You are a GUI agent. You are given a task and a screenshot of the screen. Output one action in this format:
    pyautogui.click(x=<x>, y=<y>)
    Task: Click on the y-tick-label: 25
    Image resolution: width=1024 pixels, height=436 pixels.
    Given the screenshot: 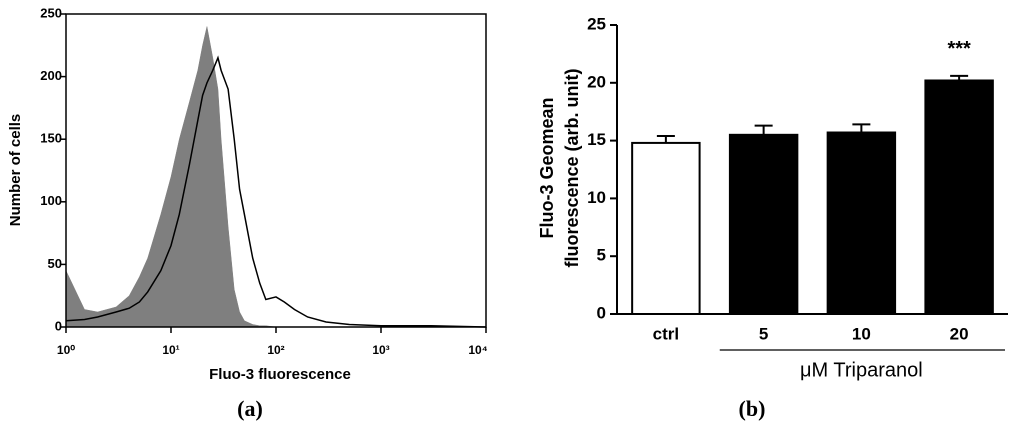 What is the action you would take?
    pyautogui.click(x=596, y=23)
    